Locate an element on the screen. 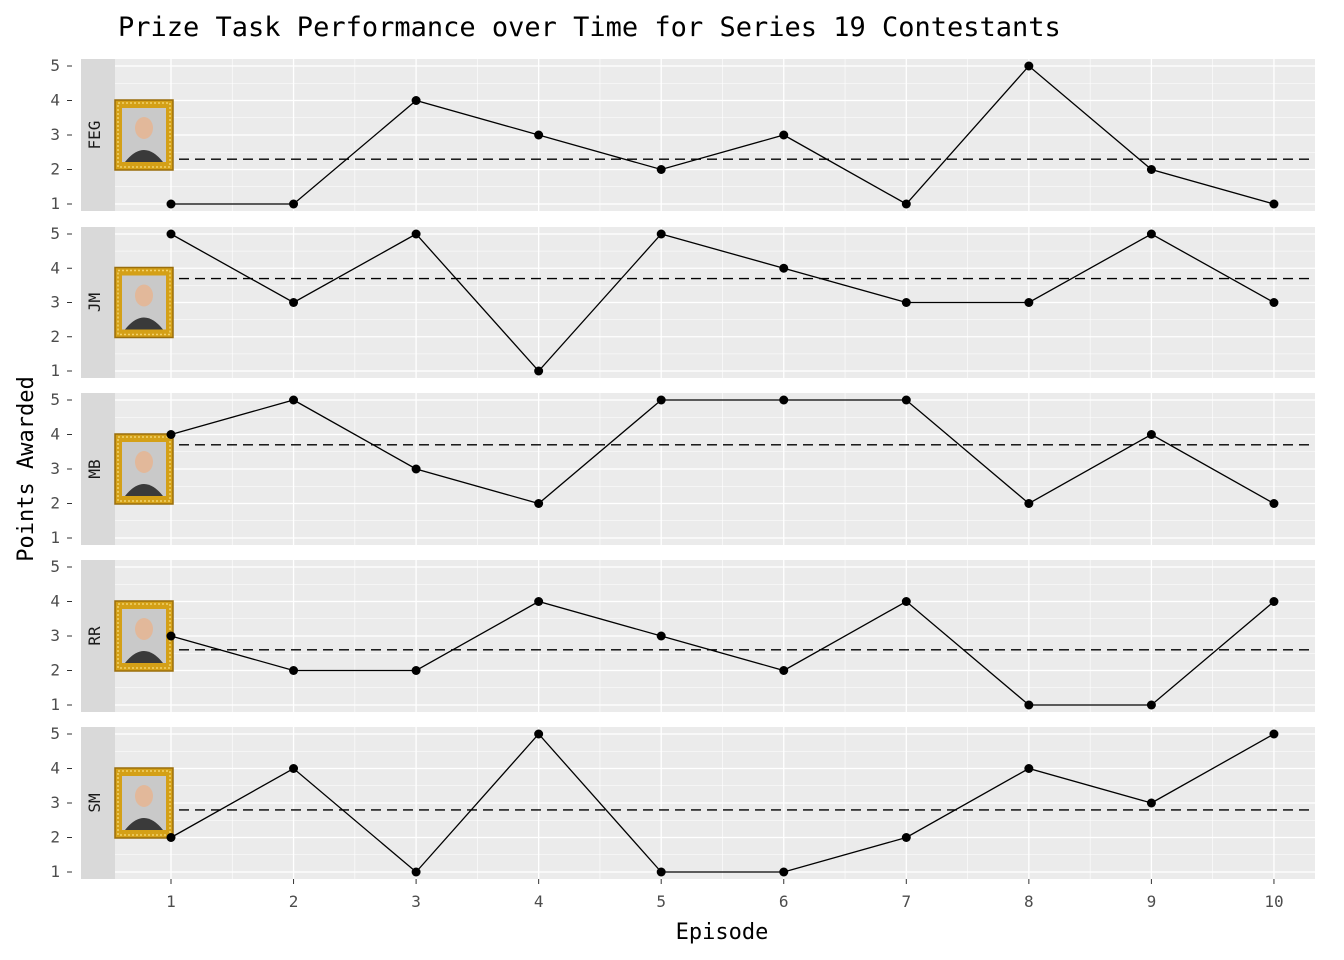  x-tick-label: 8 is located at coordinates (1029, 901).